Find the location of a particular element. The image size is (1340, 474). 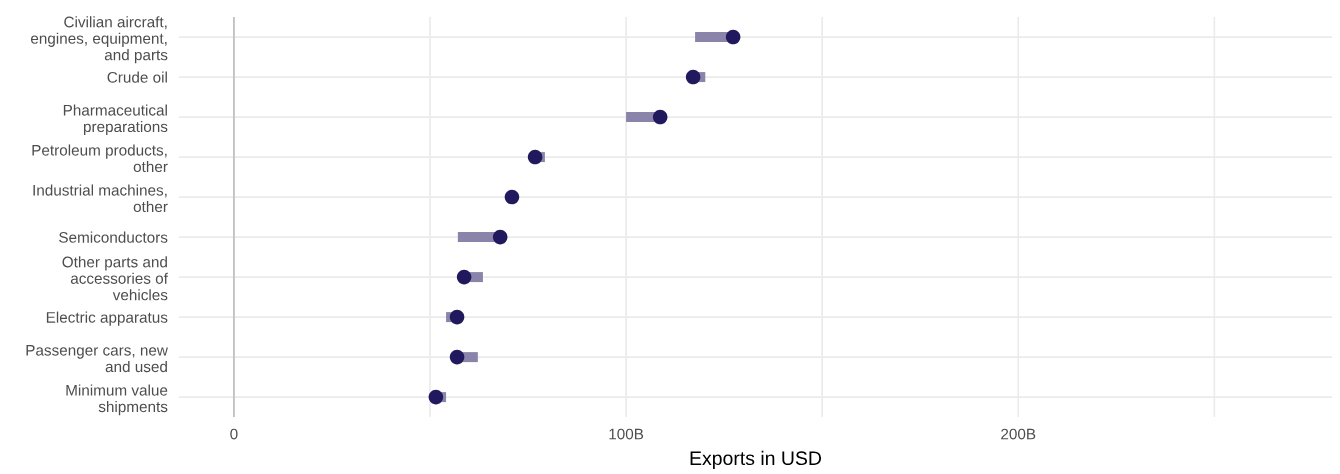

y-tick-label: Civilian aircraft, engines, equipment, and parts is located at coordinates (99, 40).